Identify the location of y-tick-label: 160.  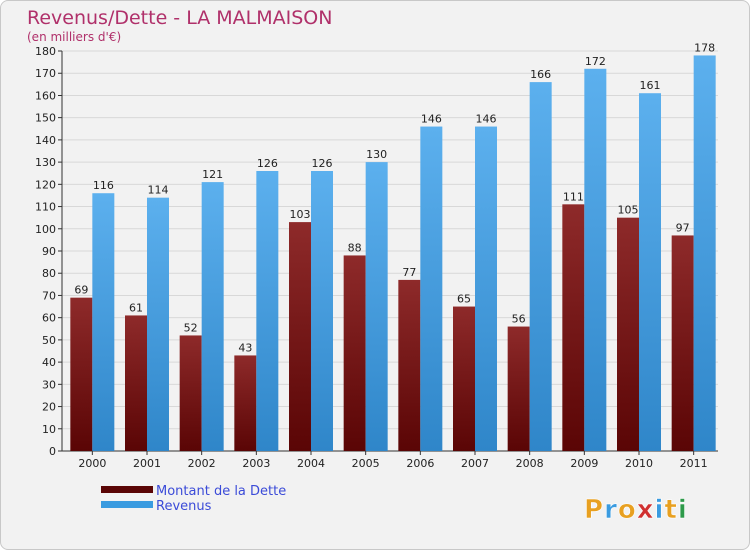
(45, 95).